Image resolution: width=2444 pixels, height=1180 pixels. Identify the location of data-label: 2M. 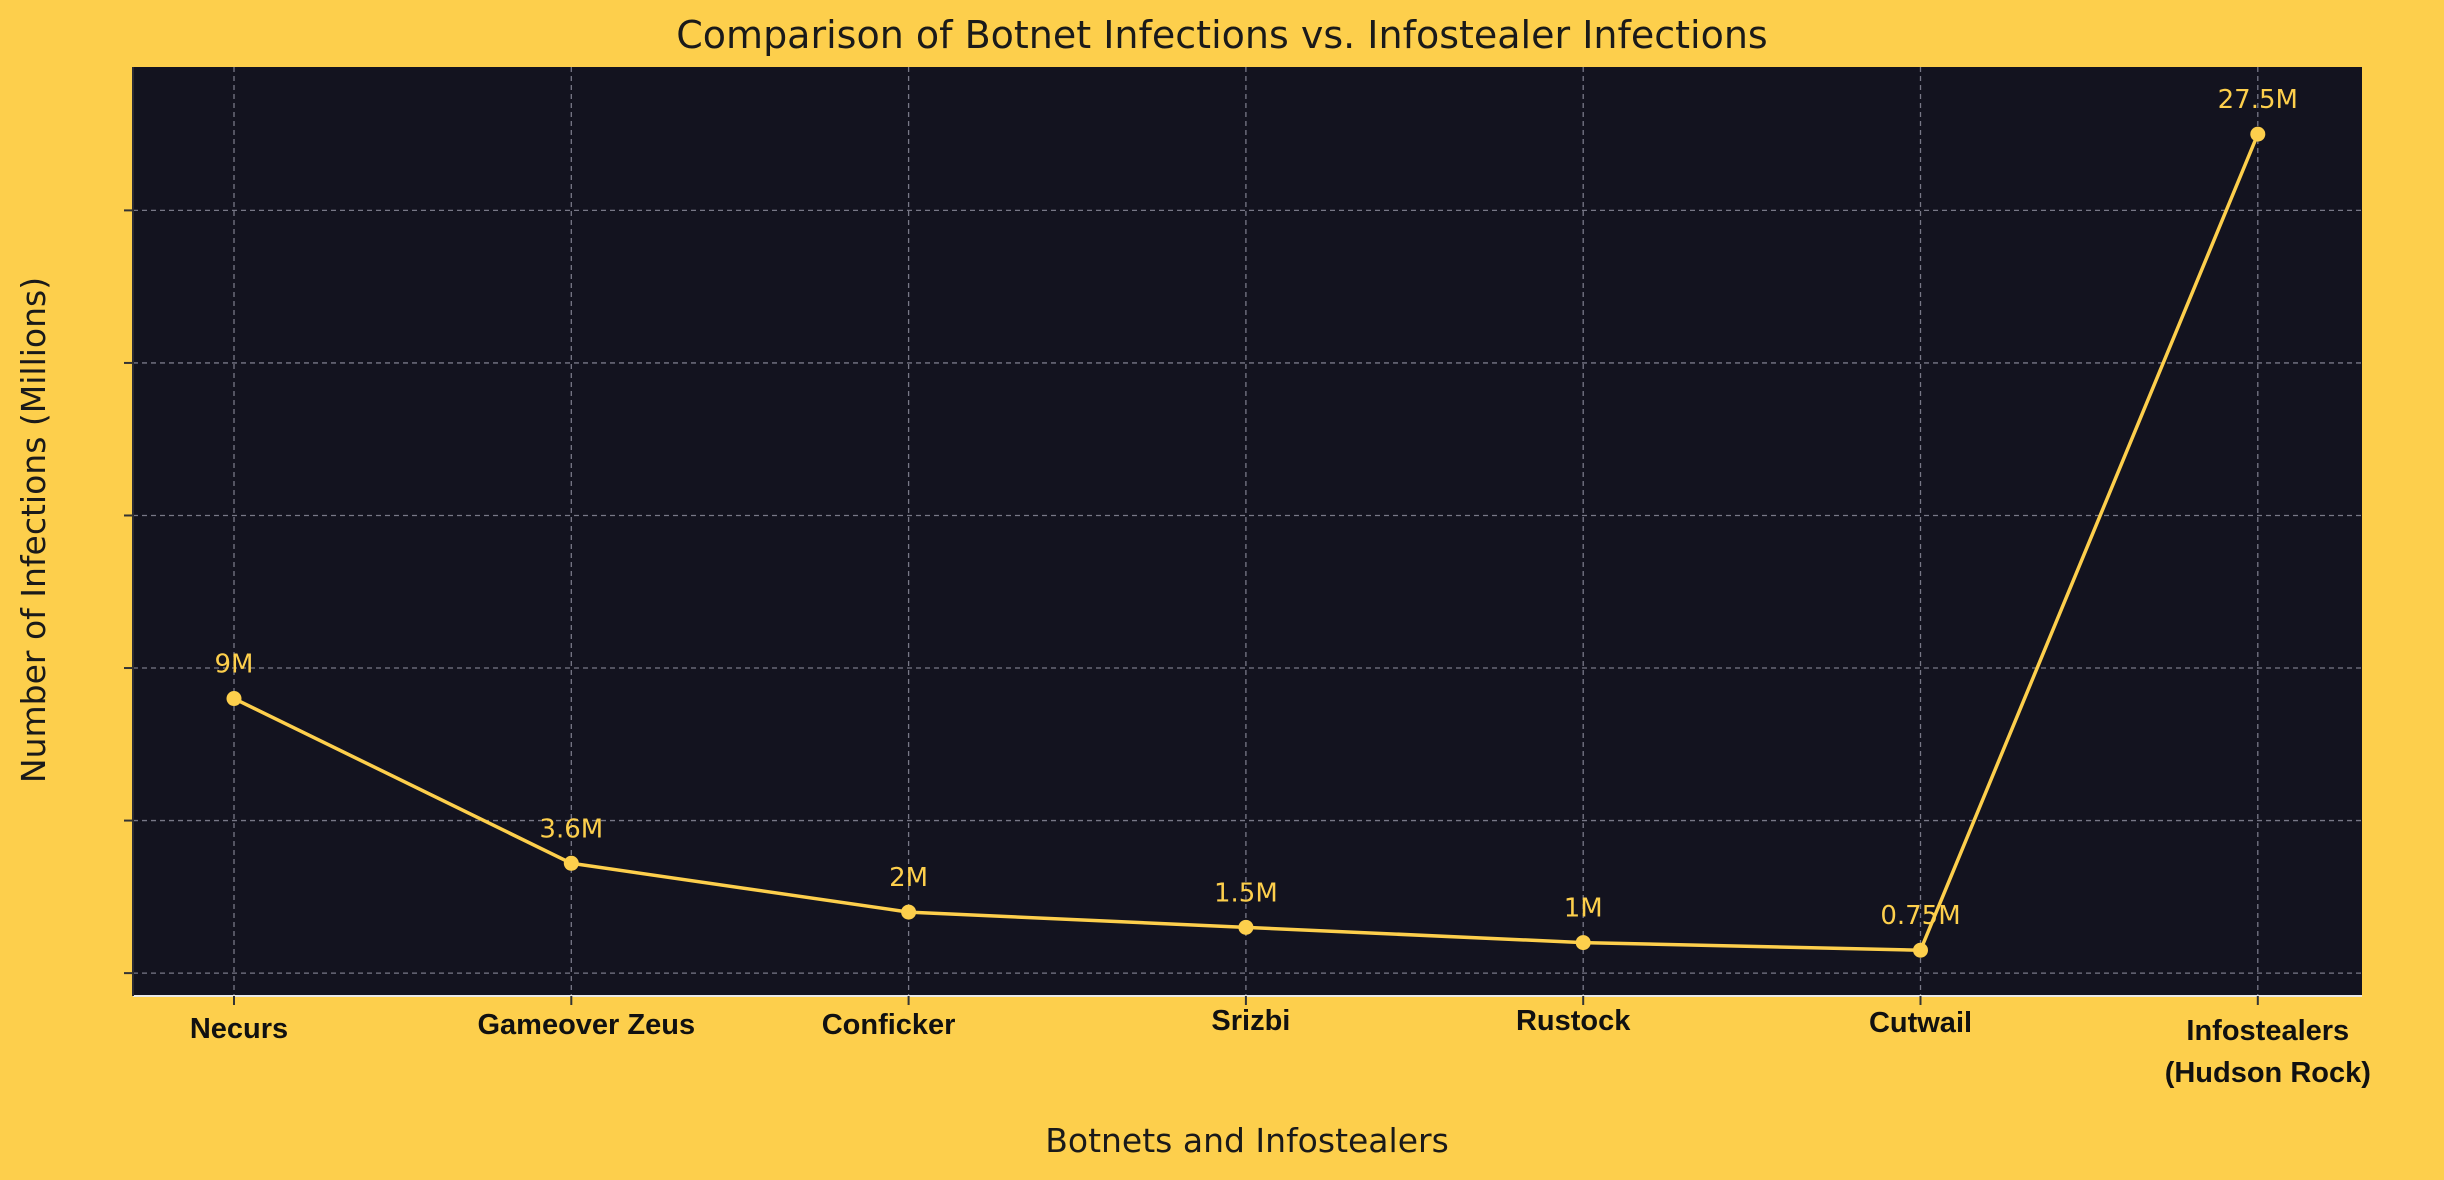
(908, 878).